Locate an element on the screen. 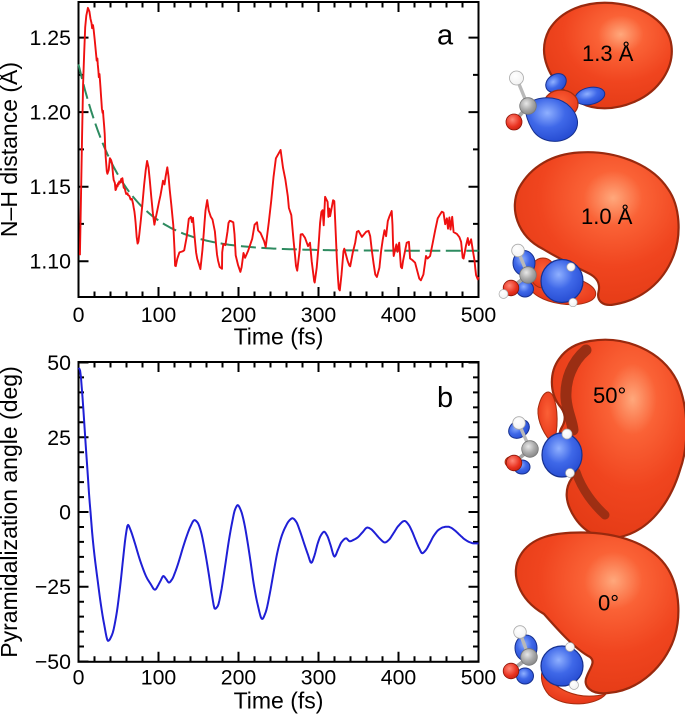  svg-text: N–H distance (Å) is located at coordinates (11, 149).